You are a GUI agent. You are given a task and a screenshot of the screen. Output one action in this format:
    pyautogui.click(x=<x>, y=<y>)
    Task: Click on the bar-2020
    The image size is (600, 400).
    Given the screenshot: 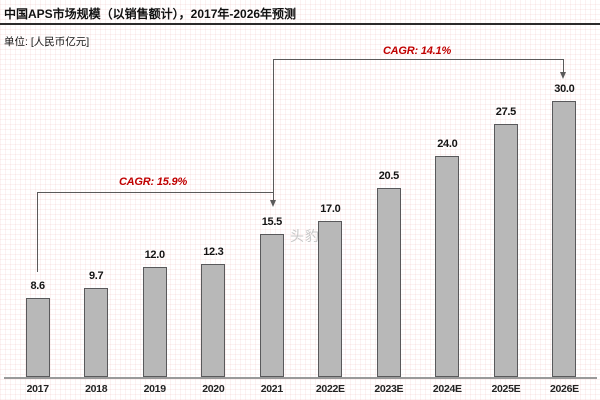 What is the action you would take?
    pyautogui.click(x=213, y=320)
    